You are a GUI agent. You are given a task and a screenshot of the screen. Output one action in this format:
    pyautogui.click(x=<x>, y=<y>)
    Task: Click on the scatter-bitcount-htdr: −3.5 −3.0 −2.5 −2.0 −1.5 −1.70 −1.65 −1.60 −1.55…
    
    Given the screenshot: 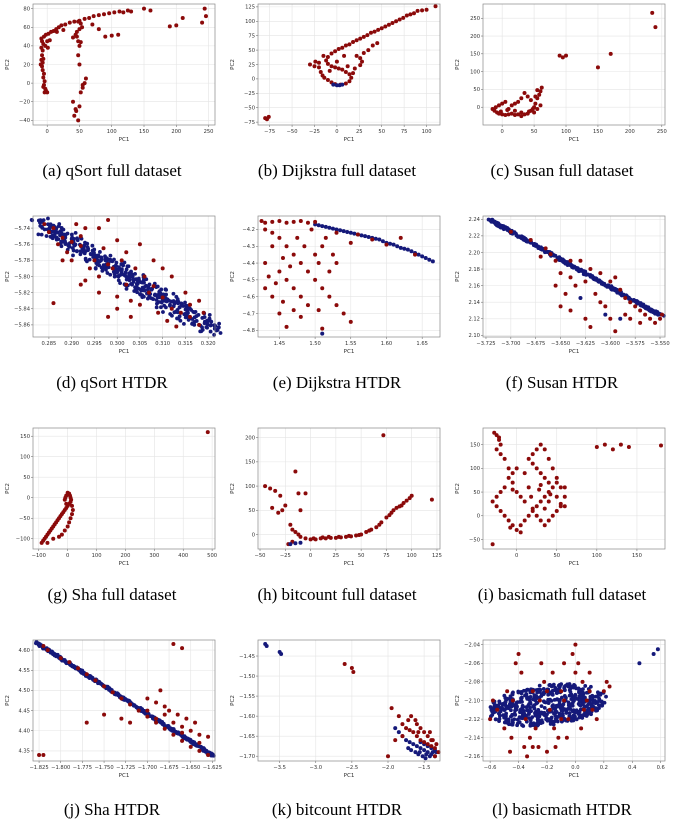 What is the action you would take?
    pyautogui.click(x=335, y=709)
    